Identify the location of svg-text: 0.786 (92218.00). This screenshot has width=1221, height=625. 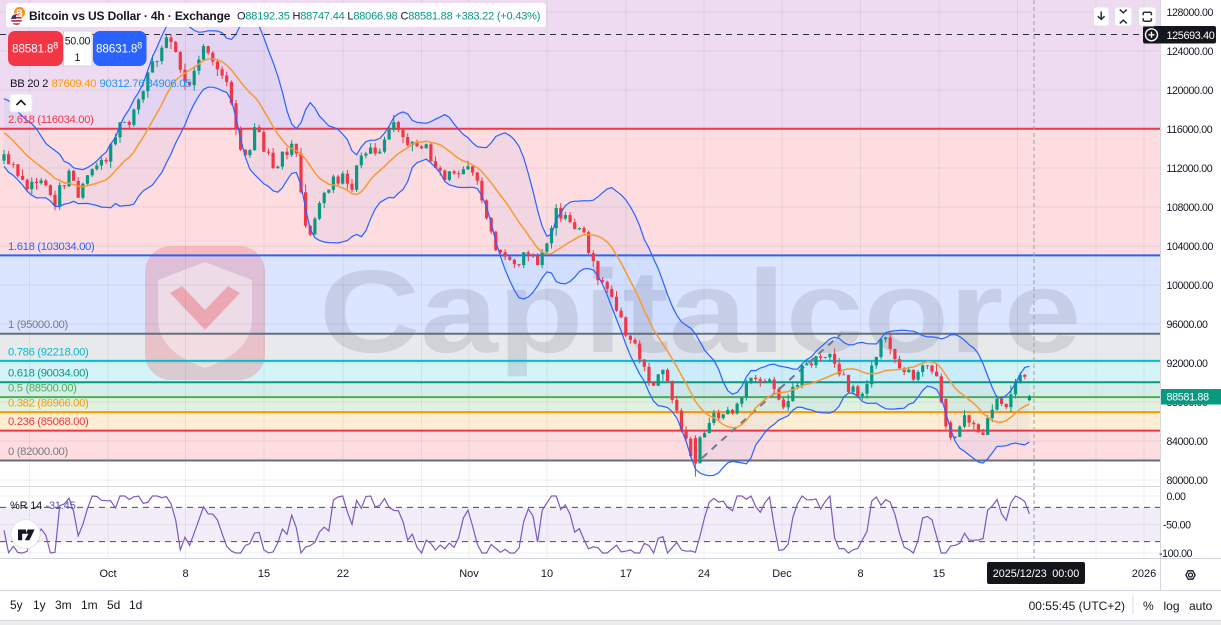
(48, 352).